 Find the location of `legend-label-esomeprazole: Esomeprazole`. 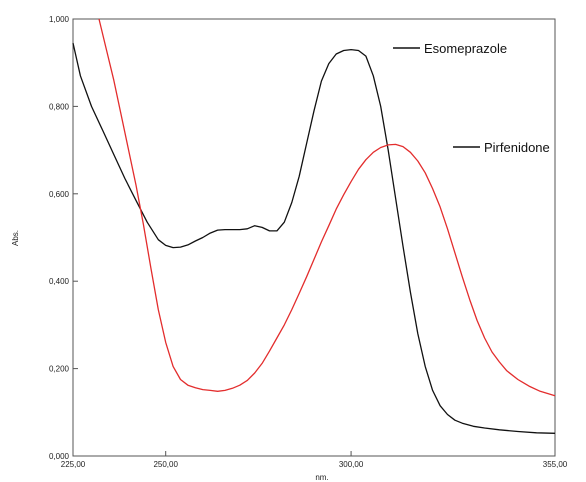

legend-label-esomeprazole: Esomeprazole is located at coordinates (465, 48).